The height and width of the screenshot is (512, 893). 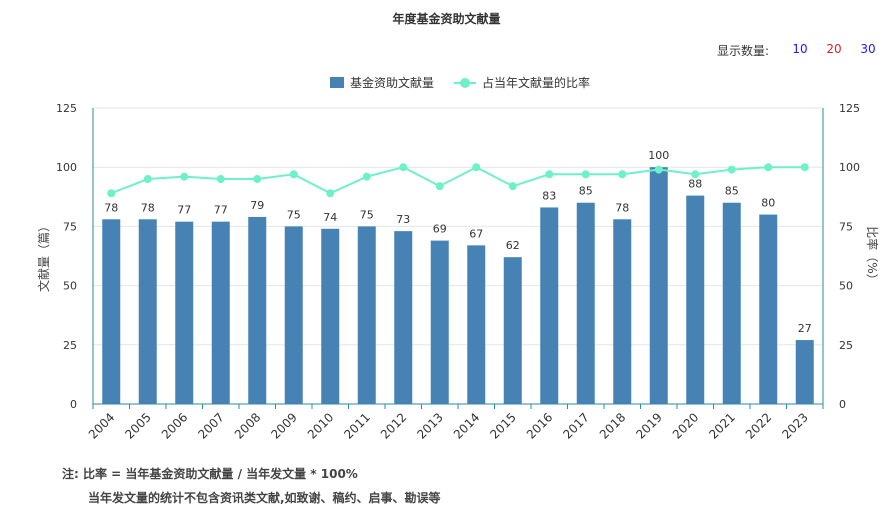 What do you see at coordinates (320, 425) in the screenshot?
I see `x-tick-label: 2010` at bounding box center [320, 425].